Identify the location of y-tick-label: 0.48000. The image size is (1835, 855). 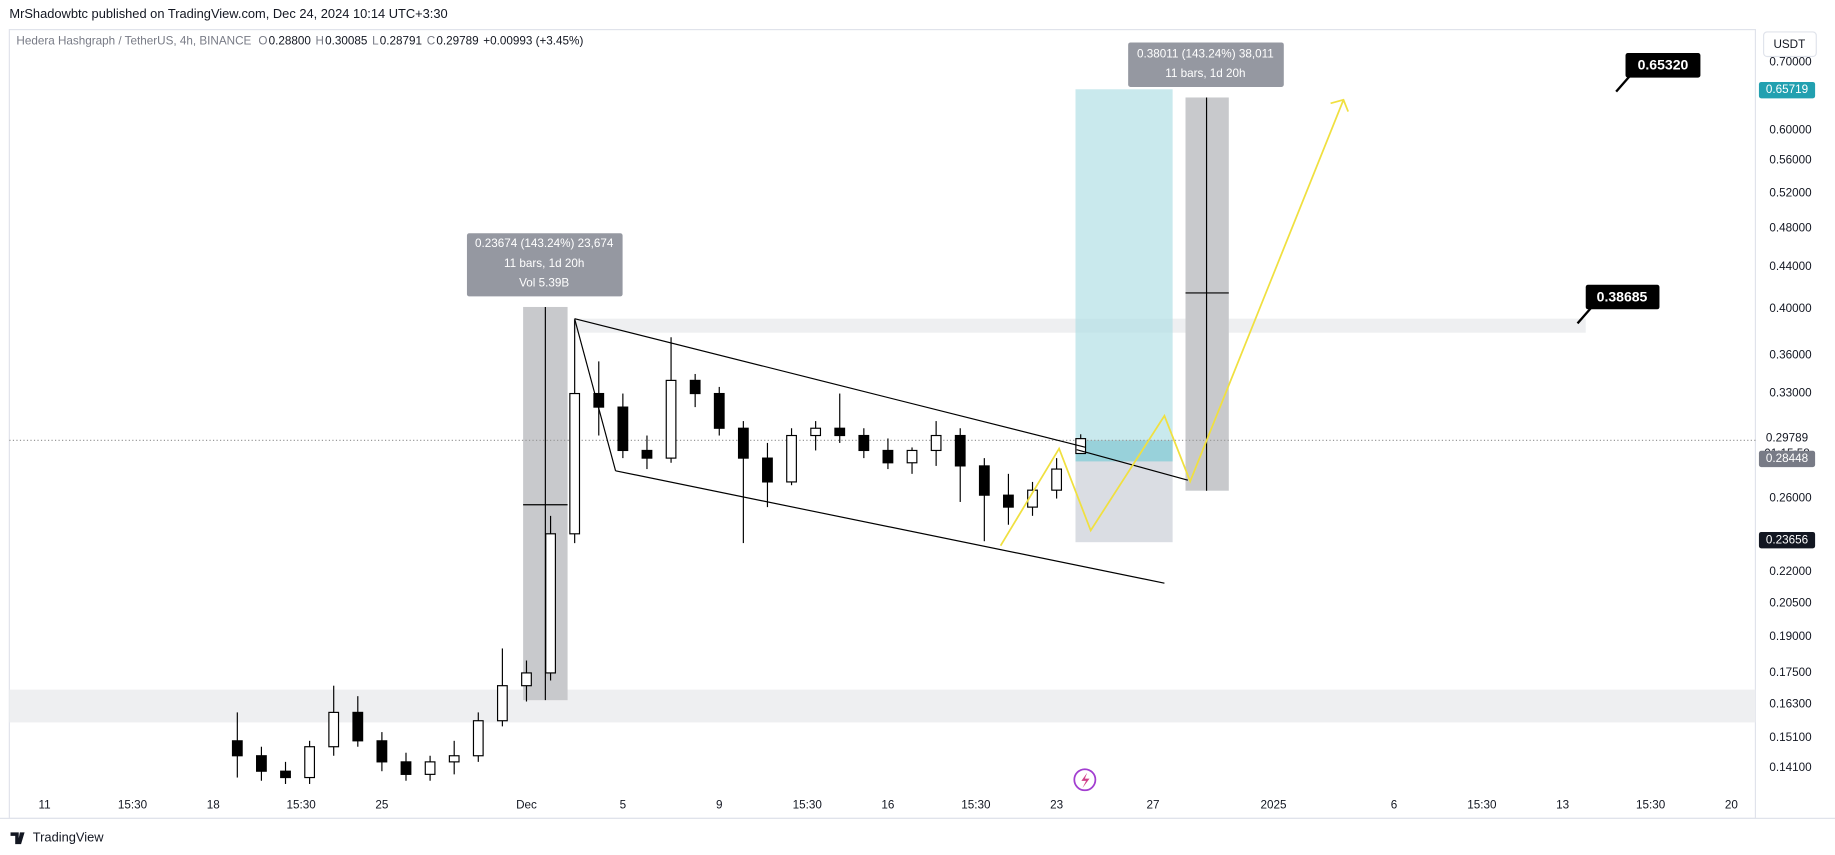
(1790, 228).